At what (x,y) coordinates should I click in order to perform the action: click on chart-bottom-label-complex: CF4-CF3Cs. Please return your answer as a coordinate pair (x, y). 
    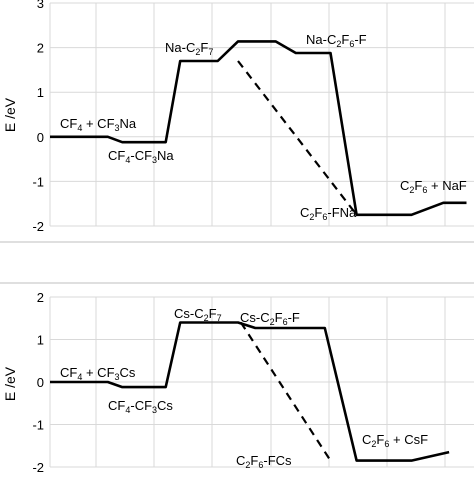
    Looking at the image, I should click on (140, 406).